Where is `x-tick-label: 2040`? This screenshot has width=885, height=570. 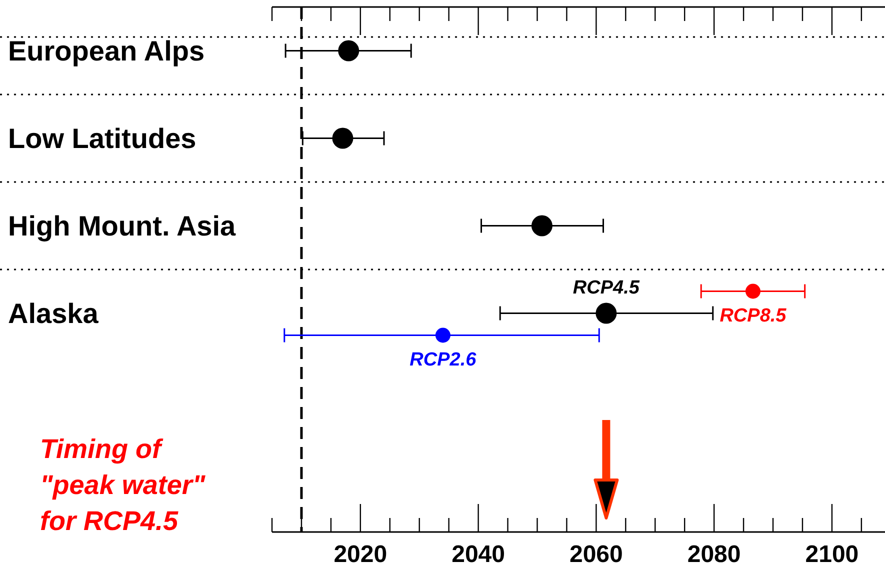 x-tick-label: 2040 is located at coordinates (478, 554).